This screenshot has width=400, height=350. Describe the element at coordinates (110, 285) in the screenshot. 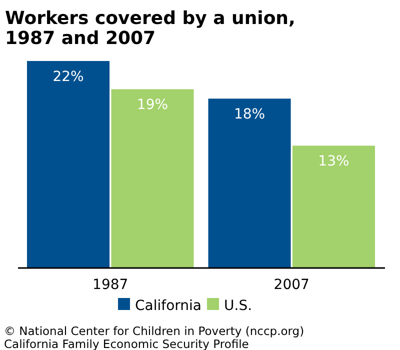

I see `x-tick-label: 1987` at that location.